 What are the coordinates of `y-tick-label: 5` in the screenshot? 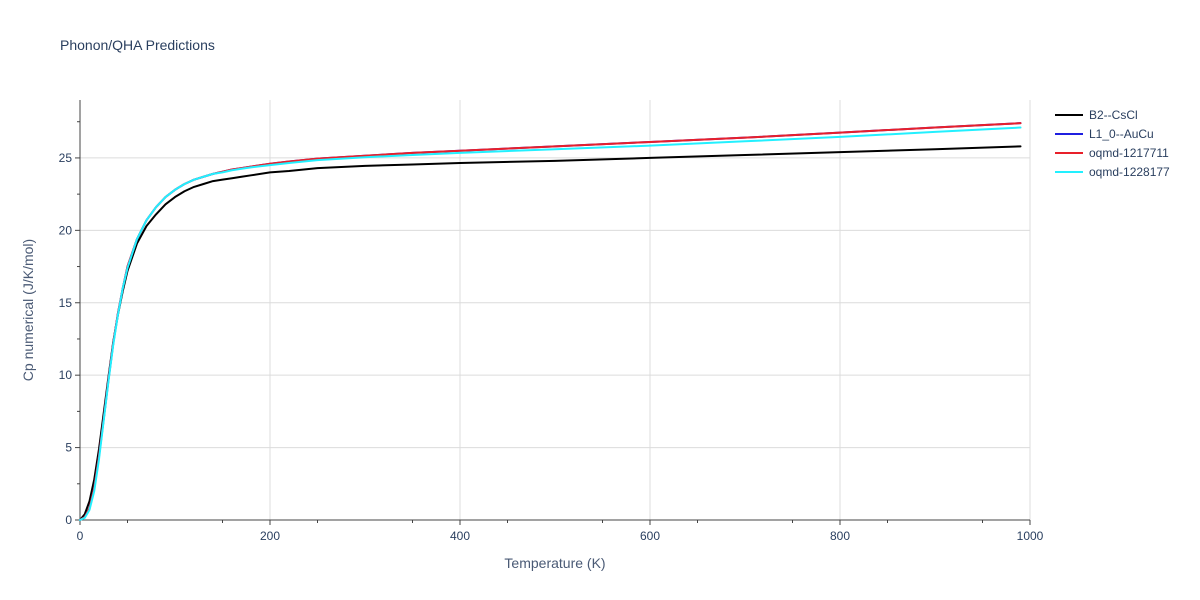 It's located at (68, 448).